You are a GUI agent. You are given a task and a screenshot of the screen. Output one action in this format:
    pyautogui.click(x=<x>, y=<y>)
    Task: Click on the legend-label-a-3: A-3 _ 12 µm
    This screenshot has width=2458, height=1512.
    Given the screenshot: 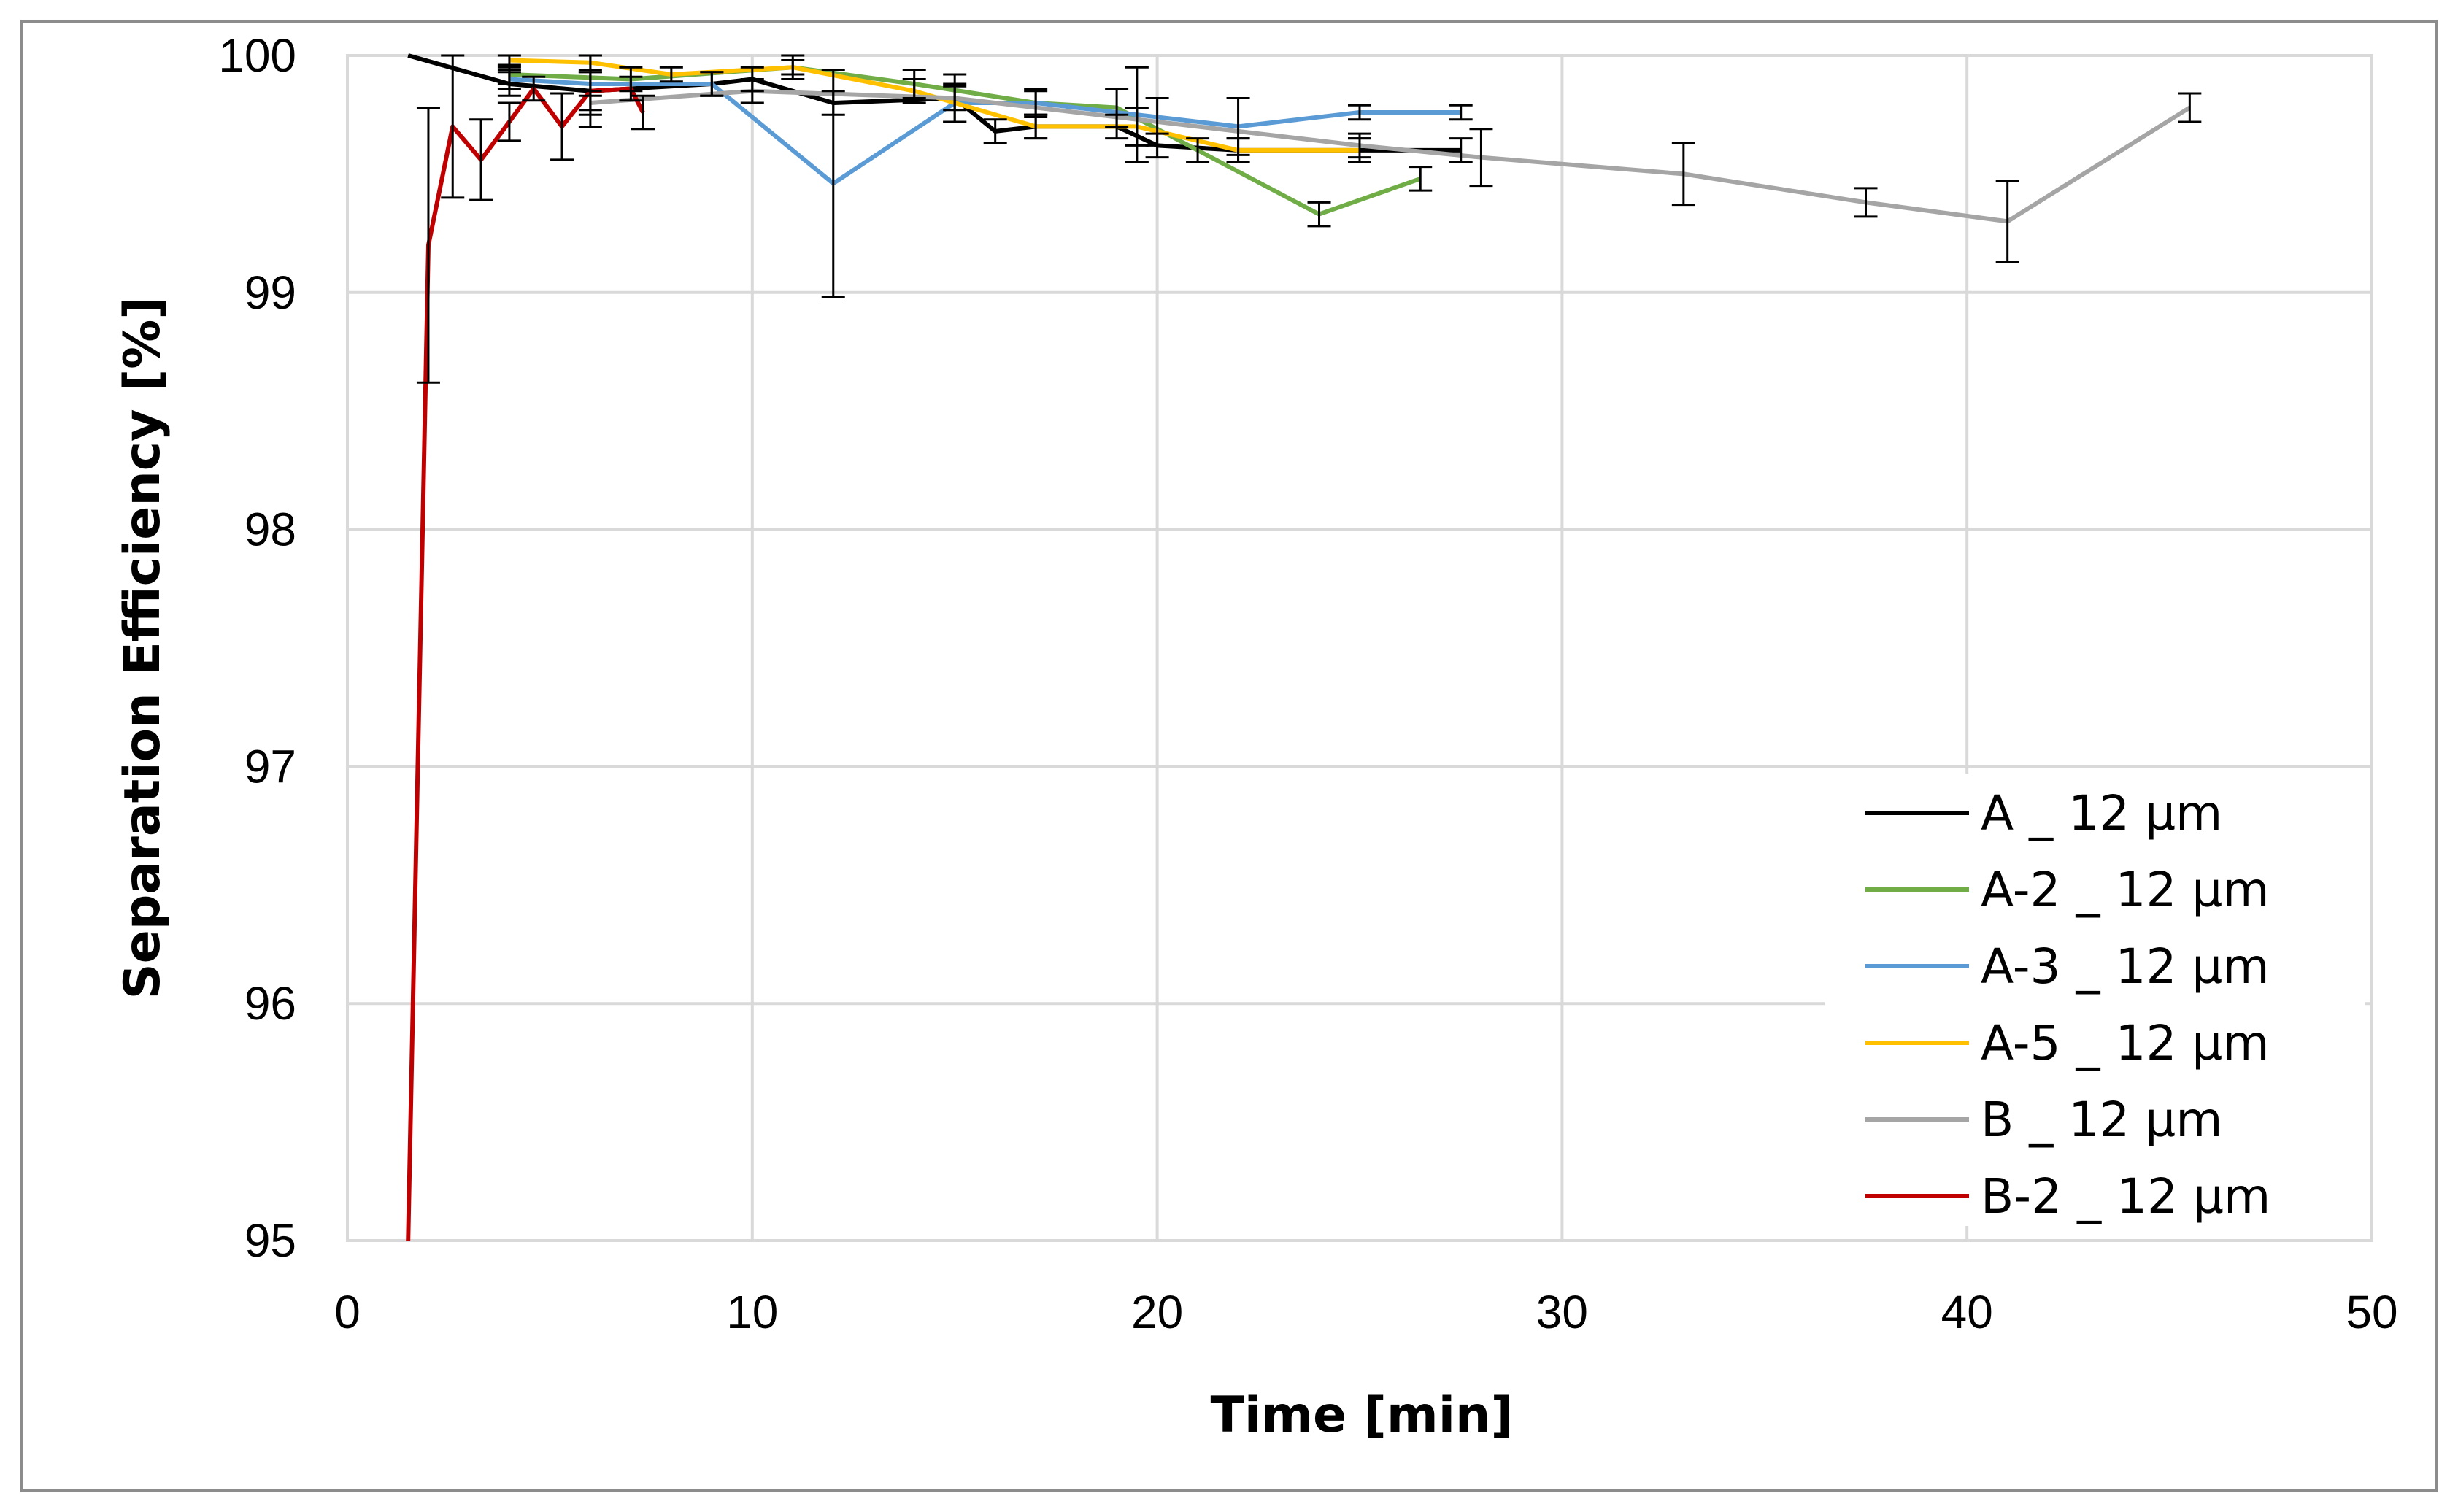 What is the action you would take?
    pyautogui.click(x=2125, y=966)
    